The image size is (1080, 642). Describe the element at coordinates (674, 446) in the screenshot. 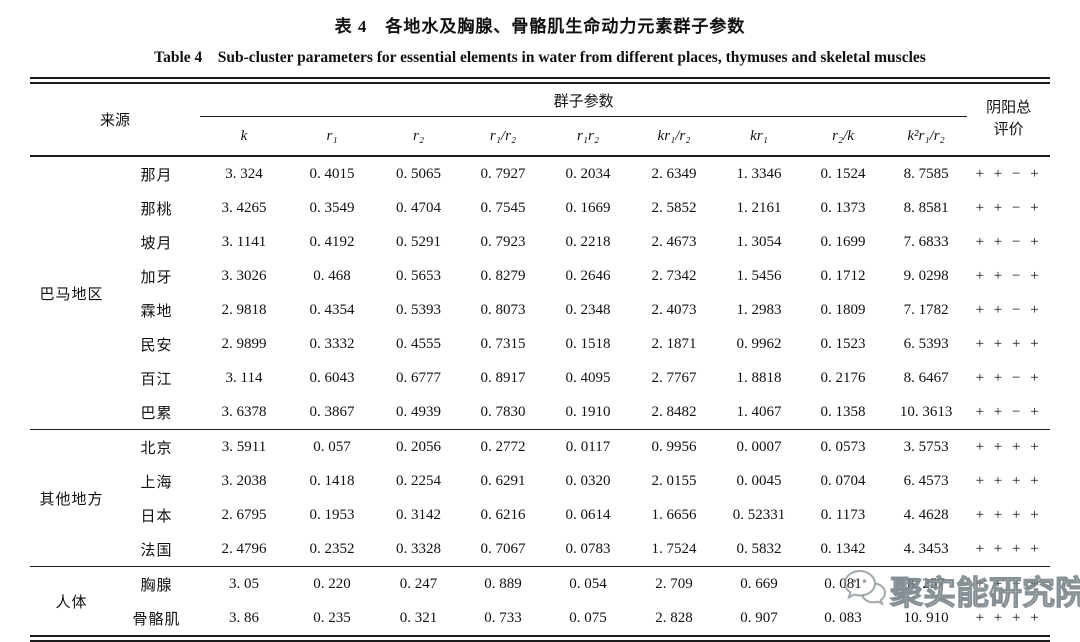

I see `cell-value: 0. 9956` at that location.